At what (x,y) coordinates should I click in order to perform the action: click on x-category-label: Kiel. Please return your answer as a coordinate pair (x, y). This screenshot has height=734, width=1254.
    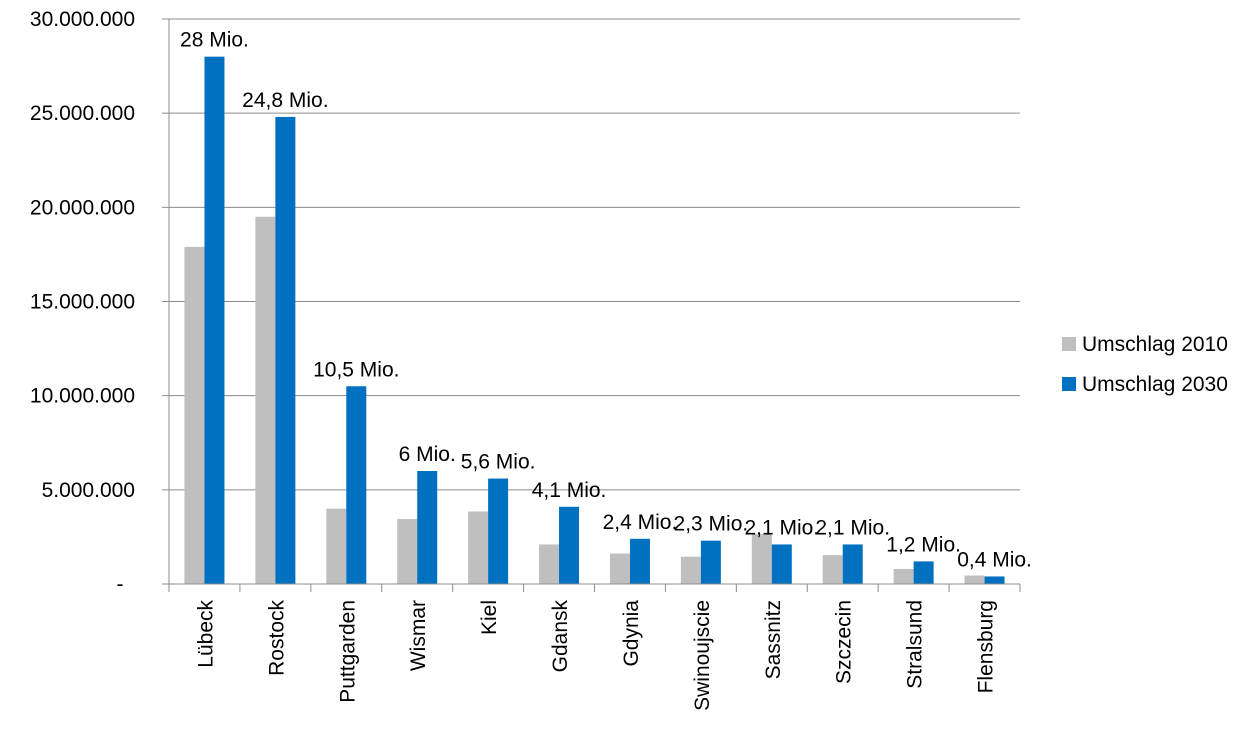
    Looking at the image, I should click on (489, 617).